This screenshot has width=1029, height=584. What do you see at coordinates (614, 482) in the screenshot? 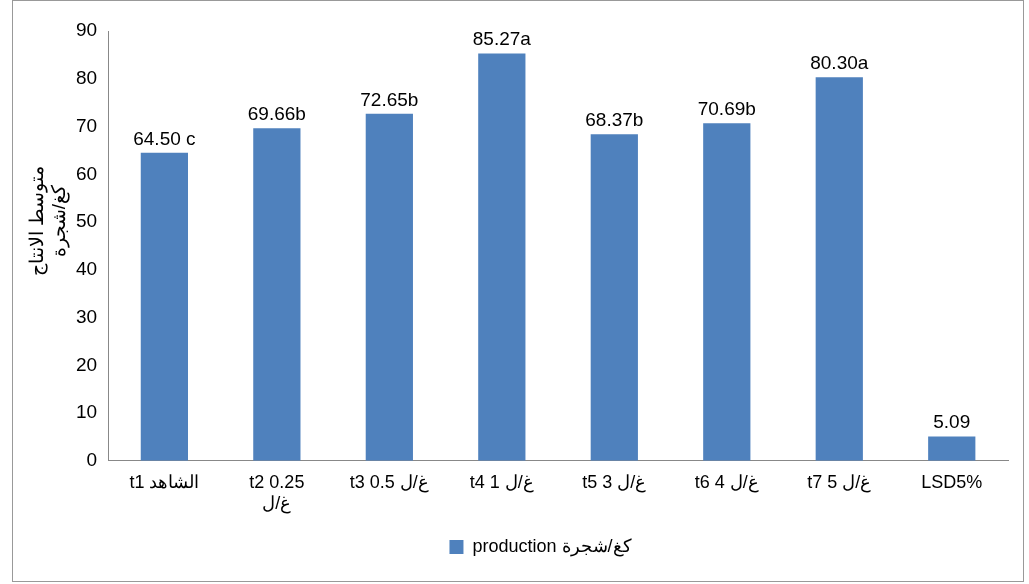
I see `x-tick-label: t5 3 غ/ل` at bounding box center [614, 482].